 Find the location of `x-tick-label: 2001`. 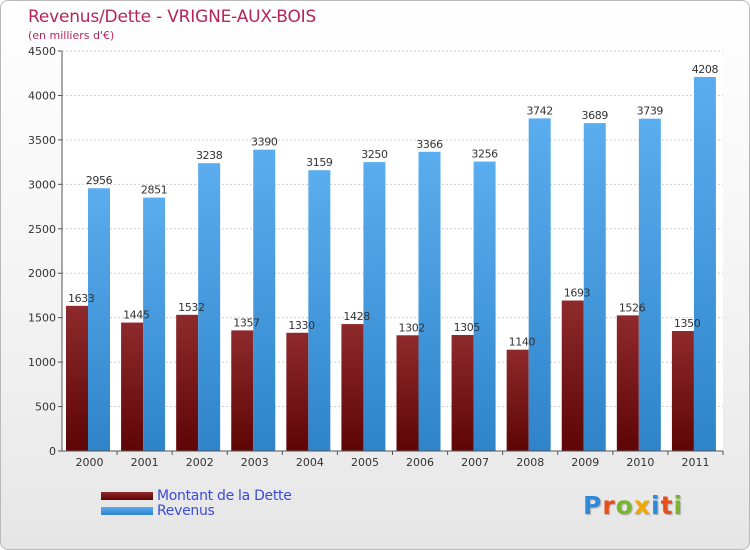

x-tick-label: 2001 is located at coordinates (145, 462).